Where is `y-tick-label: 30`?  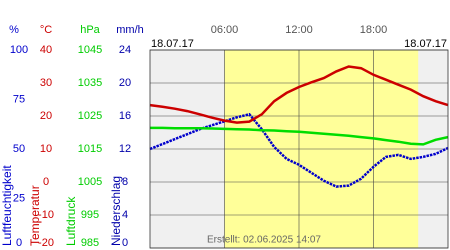
y-tick-label: 30 is located at coordinates (46, 83).